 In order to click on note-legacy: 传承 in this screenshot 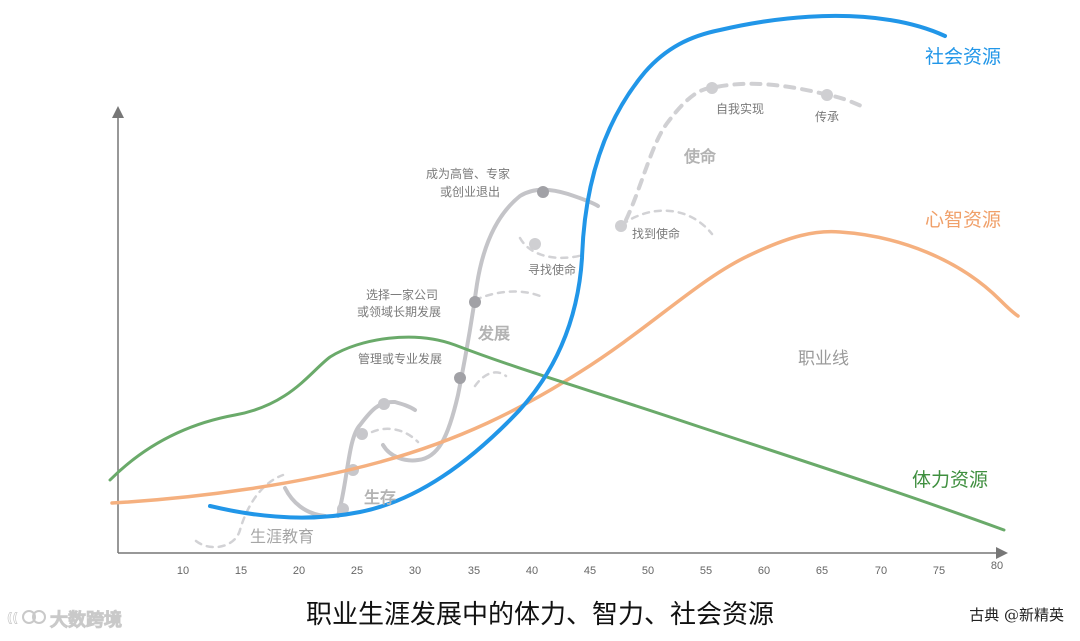, I will do `click(827, 116)`.